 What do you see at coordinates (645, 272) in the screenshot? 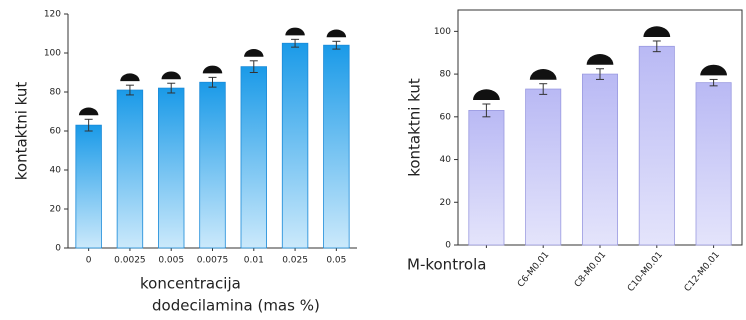
I see `x-tick-label: C10-M0.01` at bounding box center [645, 272].